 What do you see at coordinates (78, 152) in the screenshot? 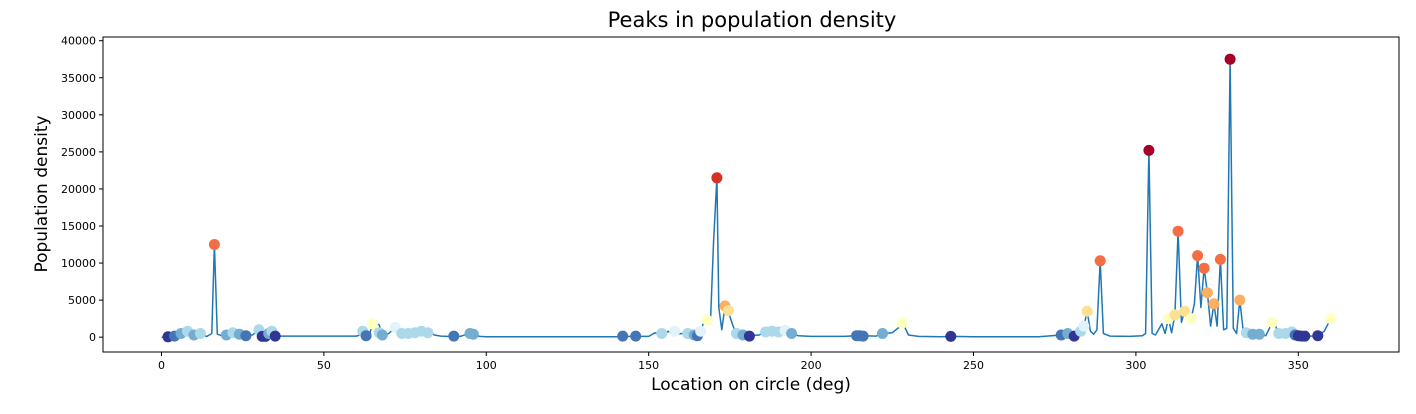
I see `y-tick-label: 25000` at bounding box center [78, 152].